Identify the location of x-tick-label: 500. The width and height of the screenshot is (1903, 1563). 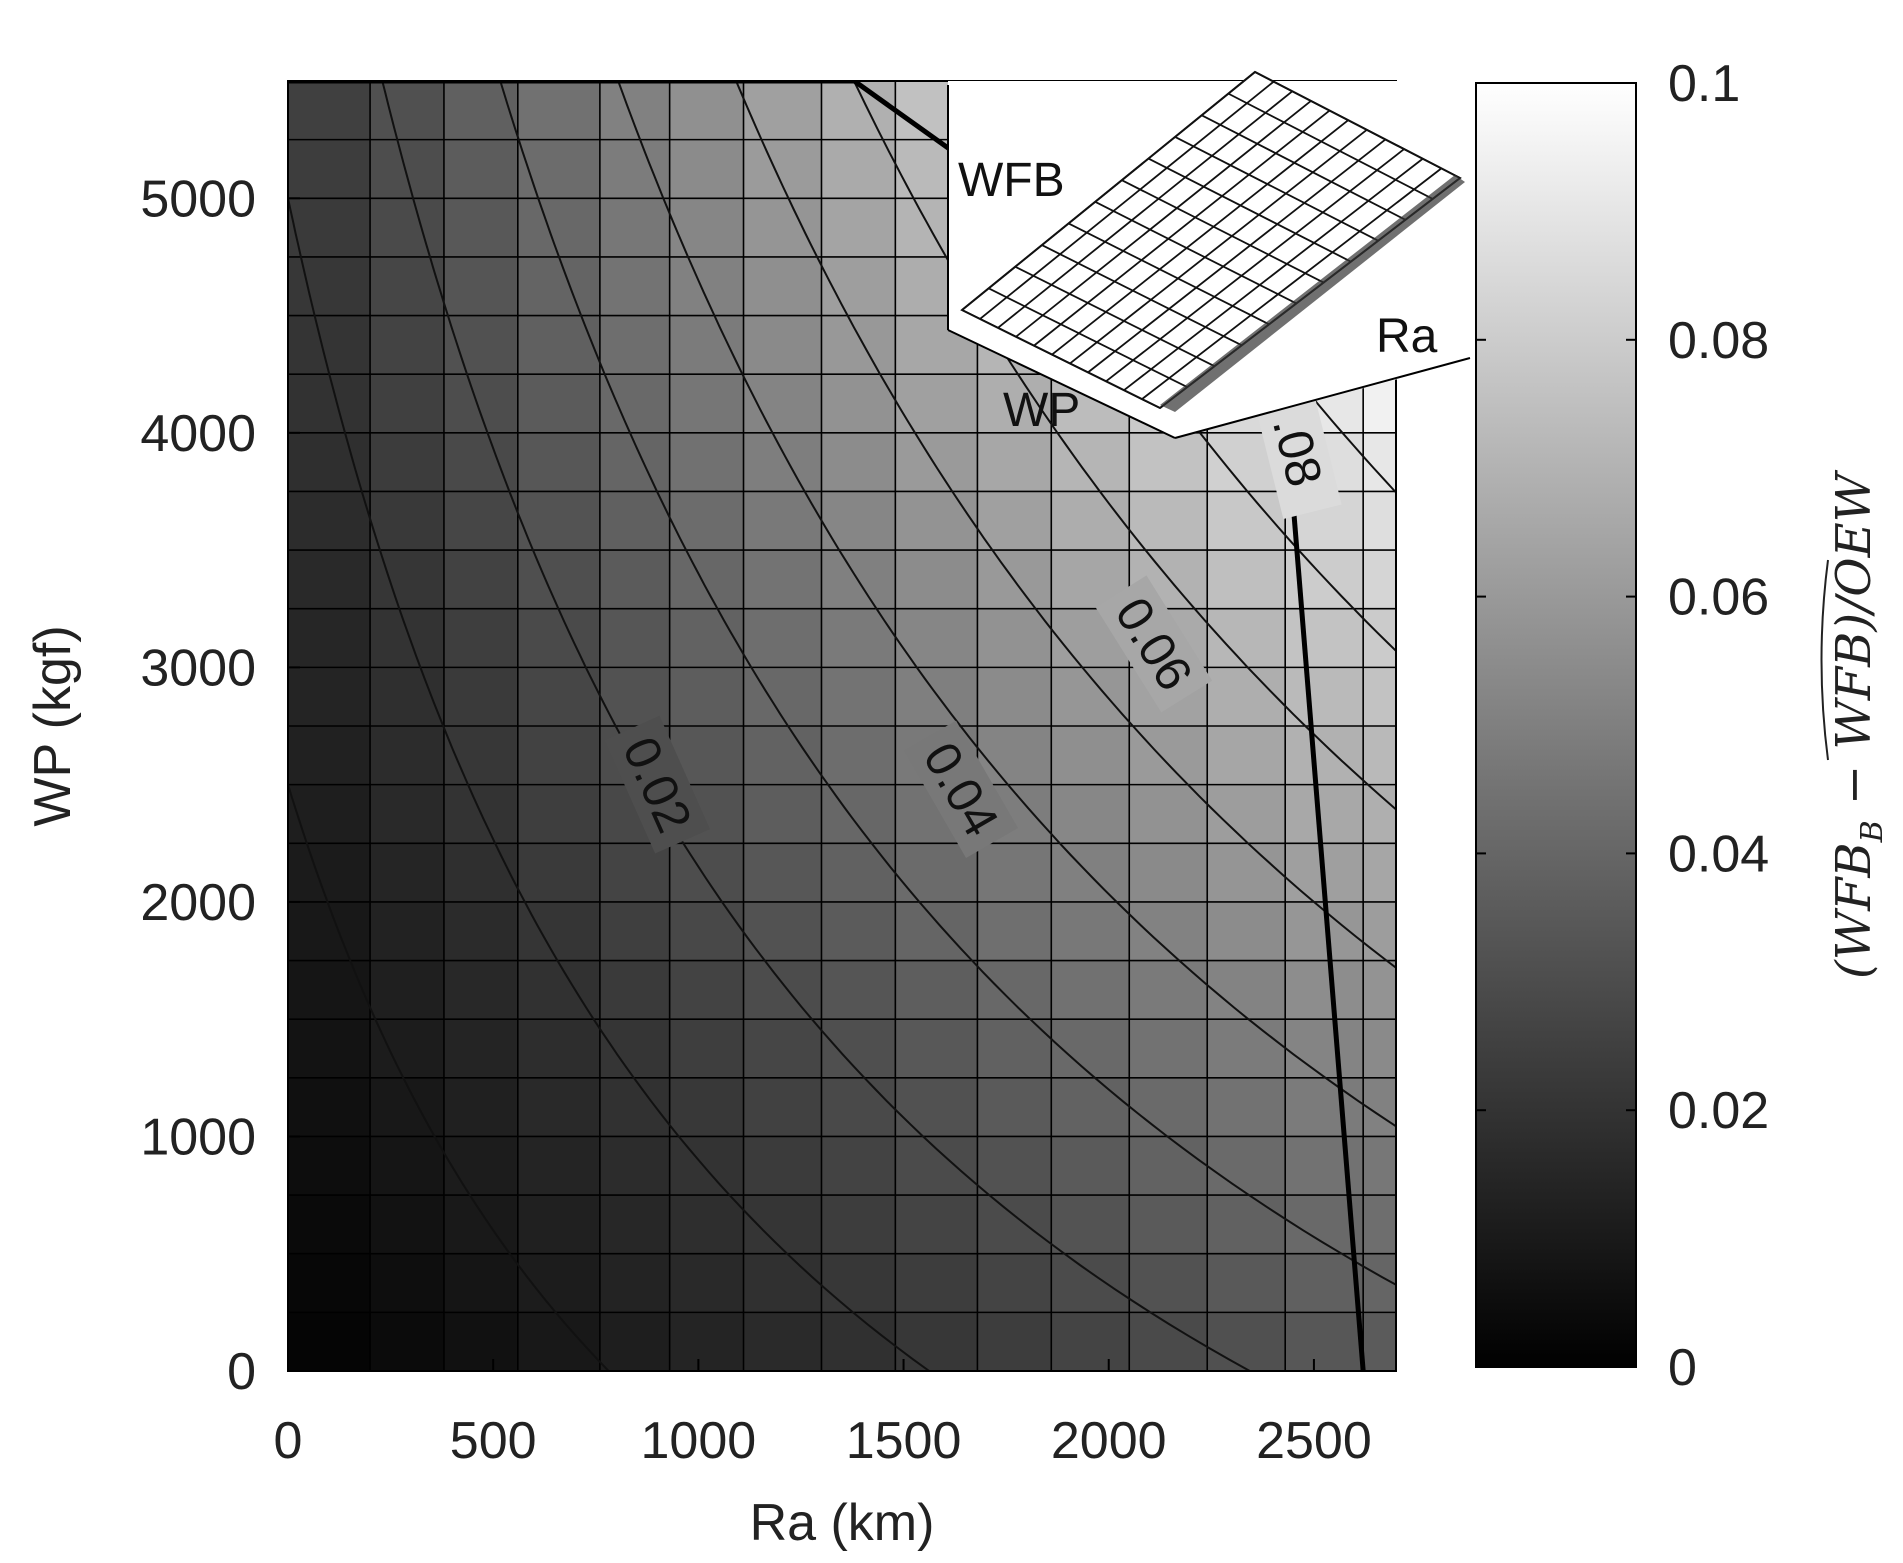
(493, 1441).